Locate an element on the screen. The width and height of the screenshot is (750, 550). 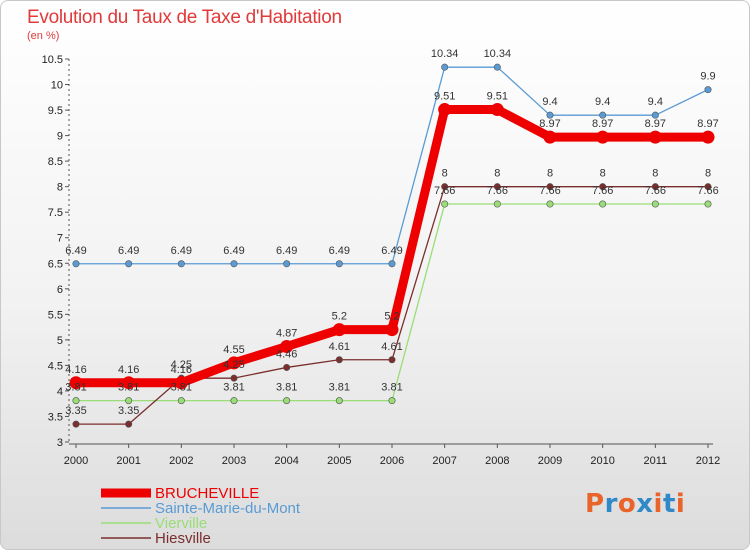
y-tick-label: 4.5 is located at coordinates (55, 366).